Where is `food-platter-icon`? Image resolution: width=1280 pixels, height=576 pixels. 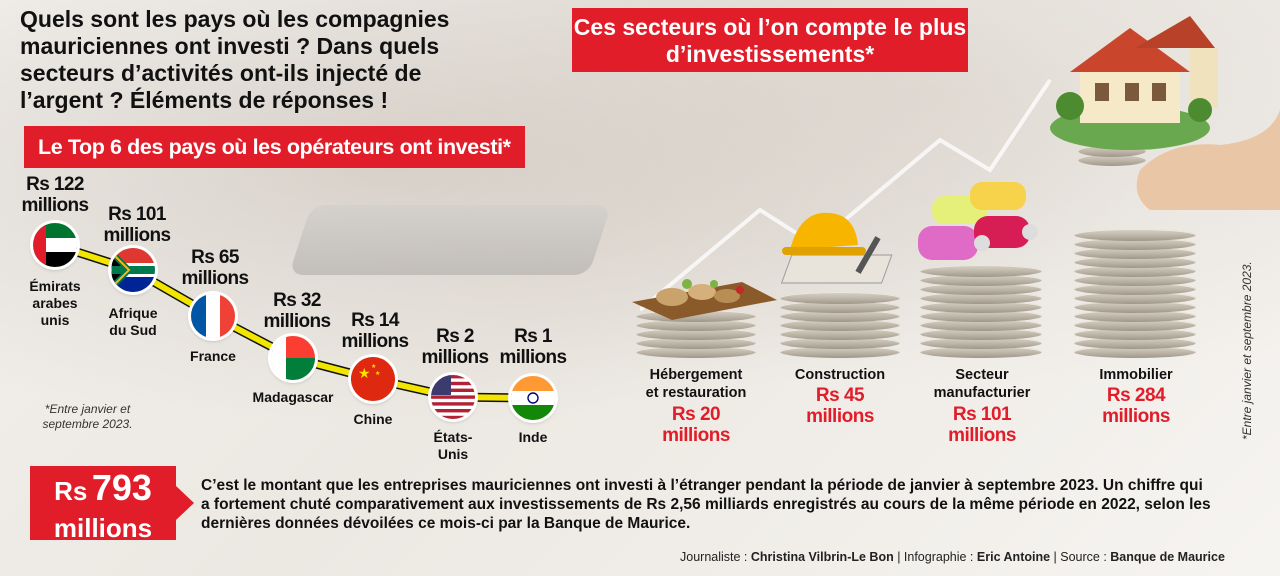
food-platter-icon is located at coordinates (704, 299).